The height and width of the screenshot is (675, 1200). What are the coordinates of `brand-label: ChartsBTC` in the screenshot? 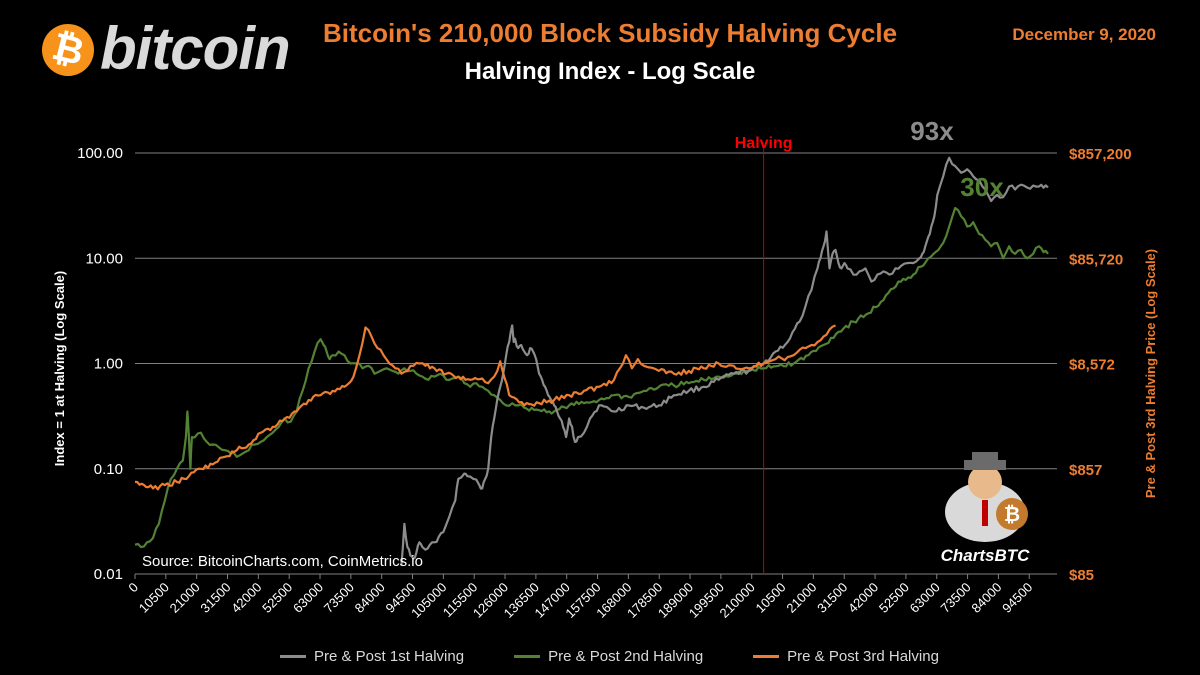 It's located at (985, 555).